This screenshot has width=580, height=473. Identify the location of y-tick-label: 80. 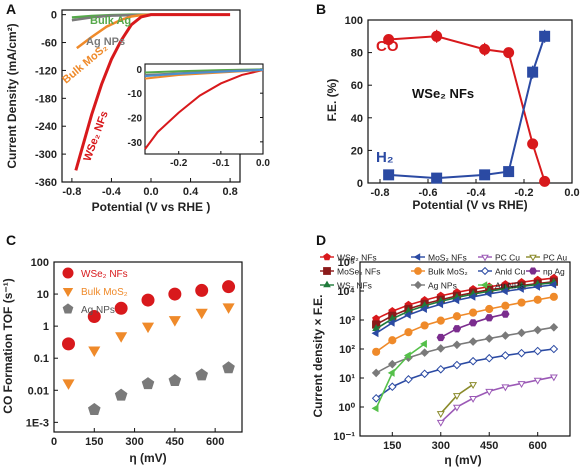
(357, 54).